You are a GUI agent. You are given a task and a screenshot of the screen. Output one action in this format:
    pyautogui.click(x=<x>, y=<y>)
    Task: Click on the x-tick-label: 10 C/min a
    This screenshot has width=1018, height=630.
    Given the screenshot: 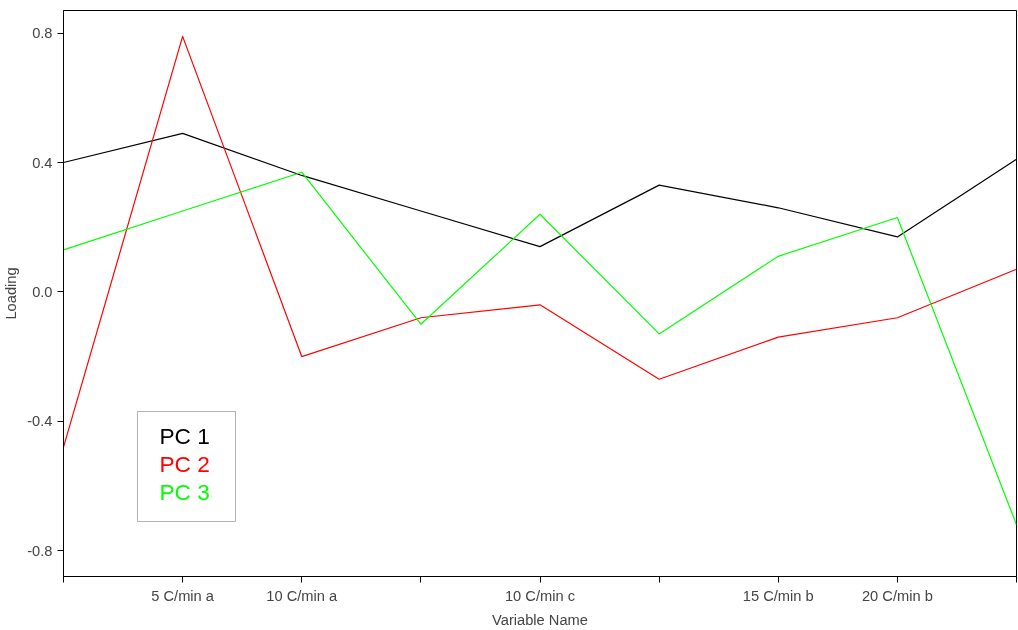 What is the action you would take?
    pyautogui.click(x=302, y=595)
    